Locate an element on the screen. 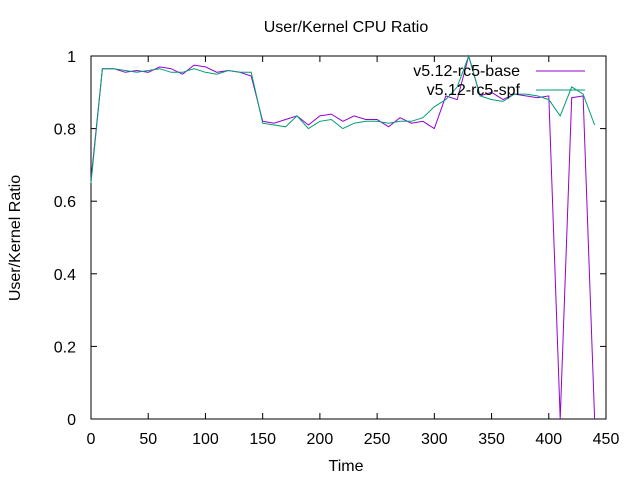 The width and height of the screenshot is (640, 480). x-tick-label: 0 is located at coordinates (91, 439).